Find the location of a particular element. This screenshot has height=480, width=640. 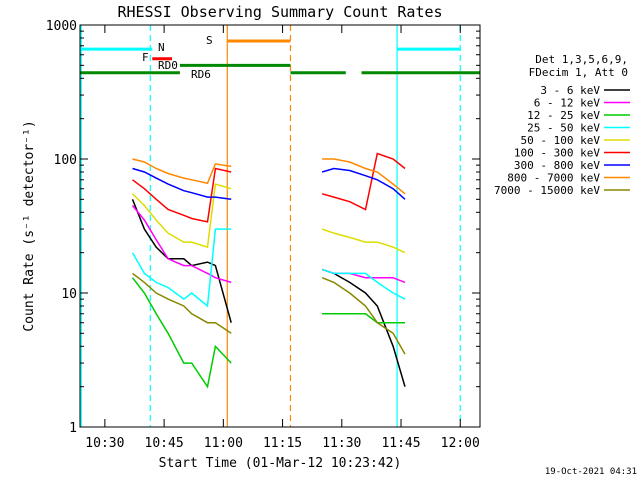

y-axis-label: Count Rate (s⁻¹ detector⁻¹) is located at coordinates (29, 225).